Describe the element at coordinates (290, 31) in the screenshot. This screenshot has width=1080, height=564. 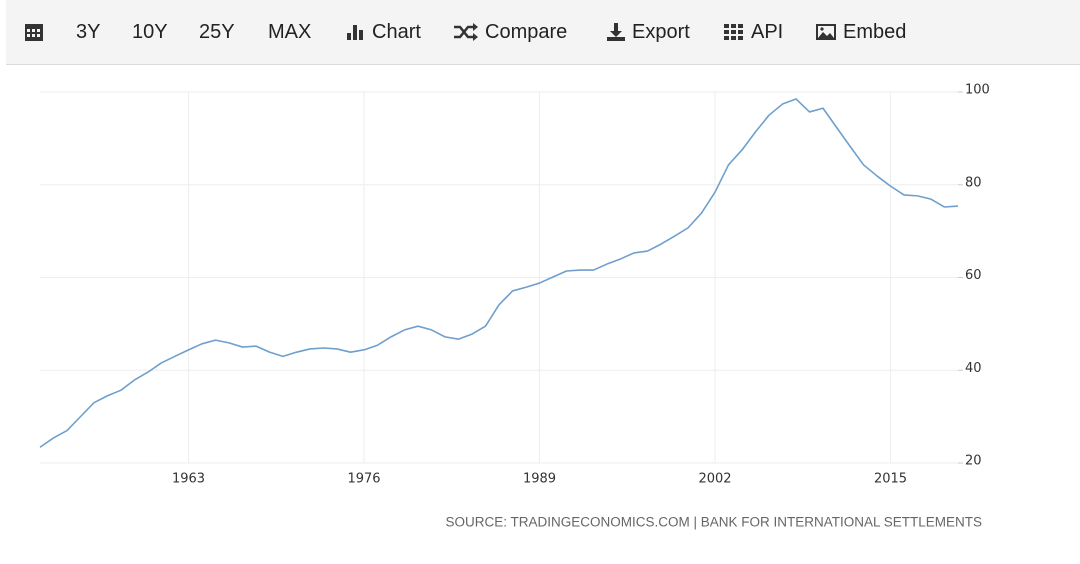
I see `range-button: MAX` at that location.